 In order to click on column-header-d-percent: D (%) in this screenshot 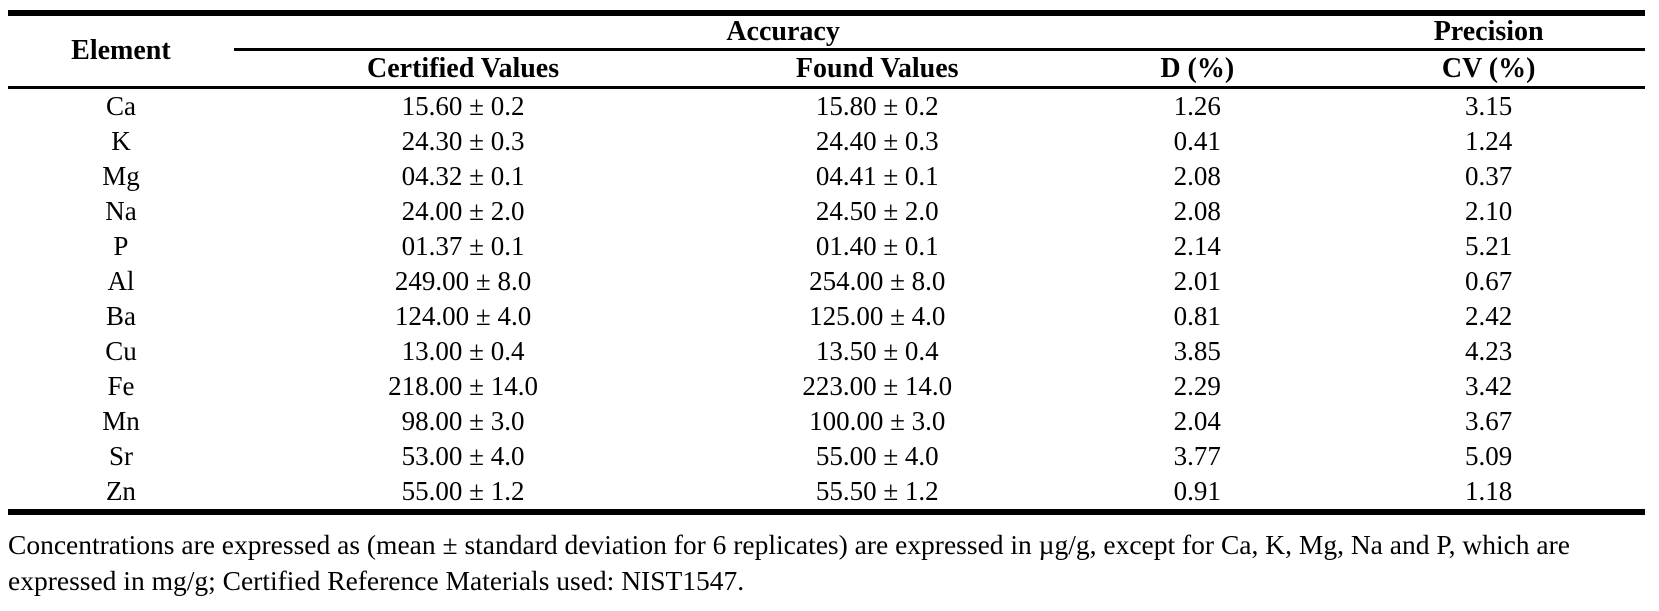, I will do `click(1197, 69)`.